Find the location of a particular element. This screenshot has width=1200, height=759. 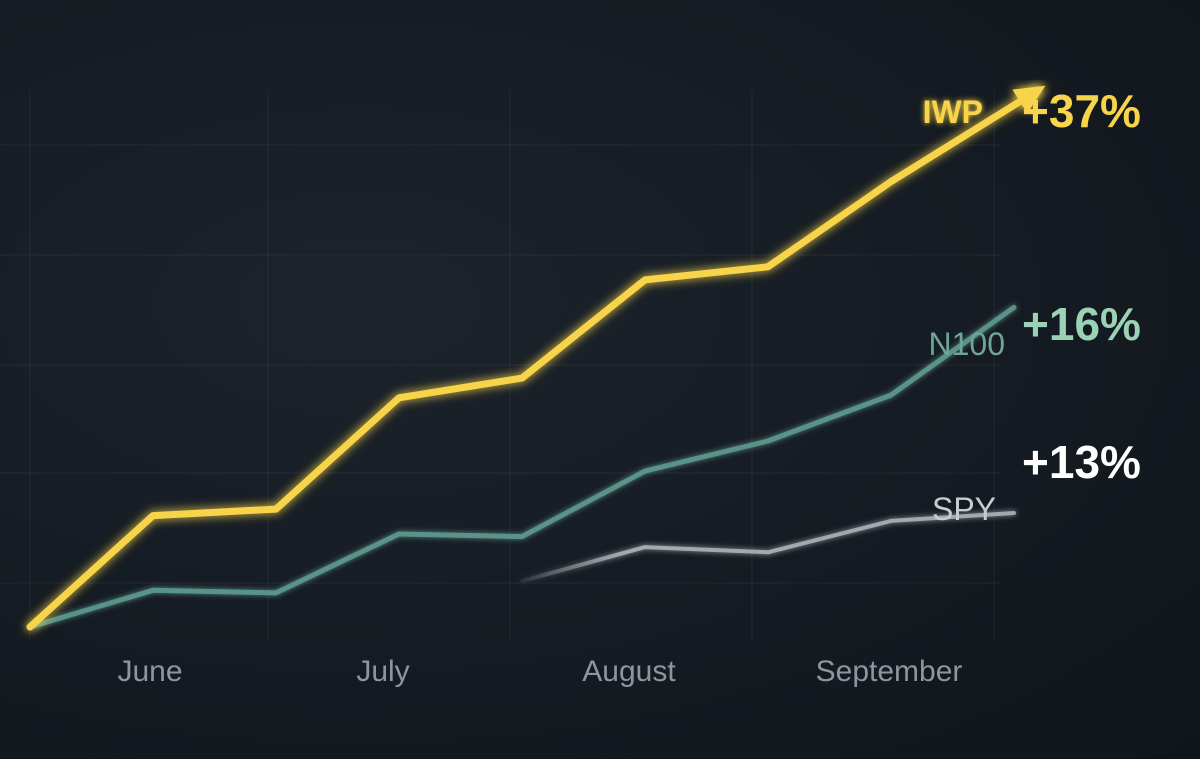

end-label-spy: +13% is located at coordinates (1081, 462).